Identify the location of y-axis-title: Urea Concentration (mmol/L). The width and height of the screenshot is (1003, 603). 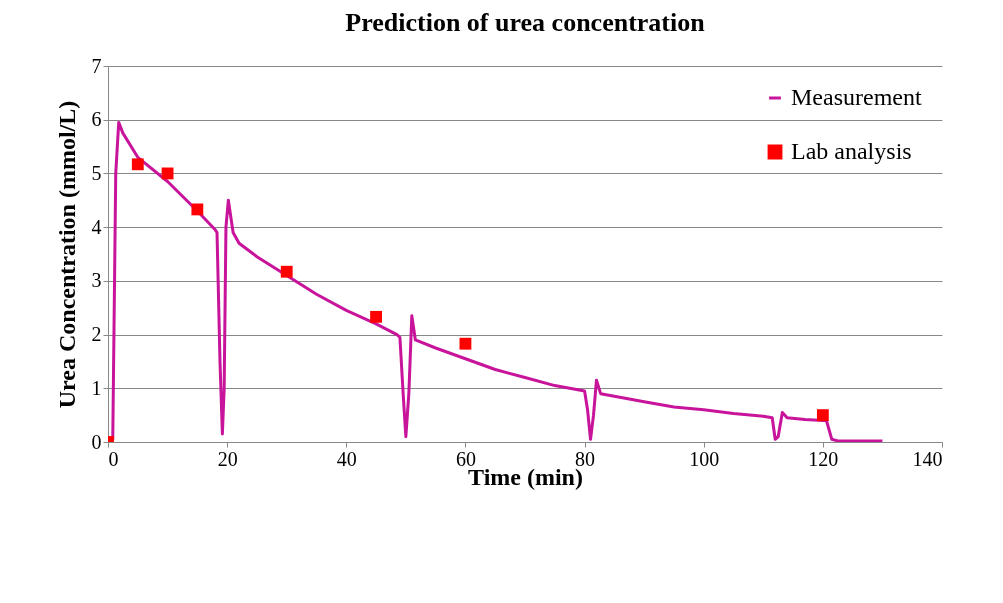
(66, 254).